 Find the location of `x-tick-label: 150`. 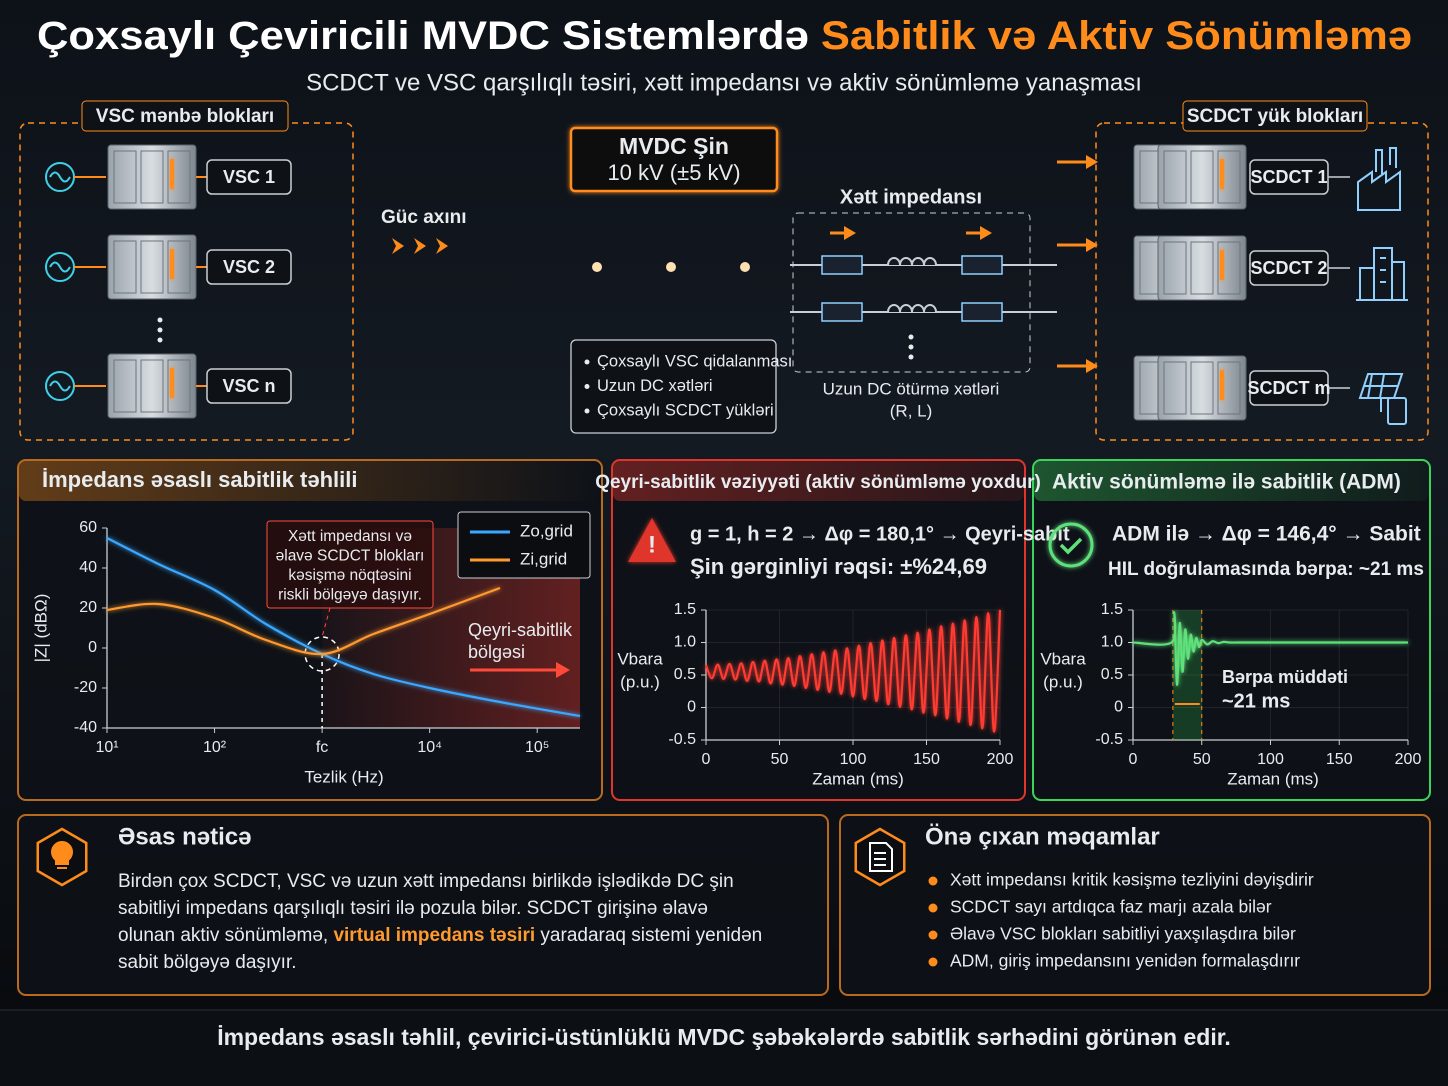

x-tick-label: 150 is located at coordinates (1339, 759).